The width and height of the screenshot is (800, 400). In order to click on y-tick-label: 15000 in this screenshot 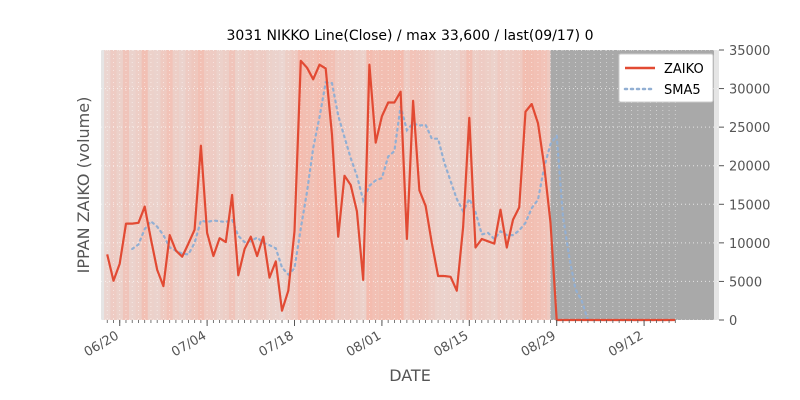, I will do `click(749, 205)`.